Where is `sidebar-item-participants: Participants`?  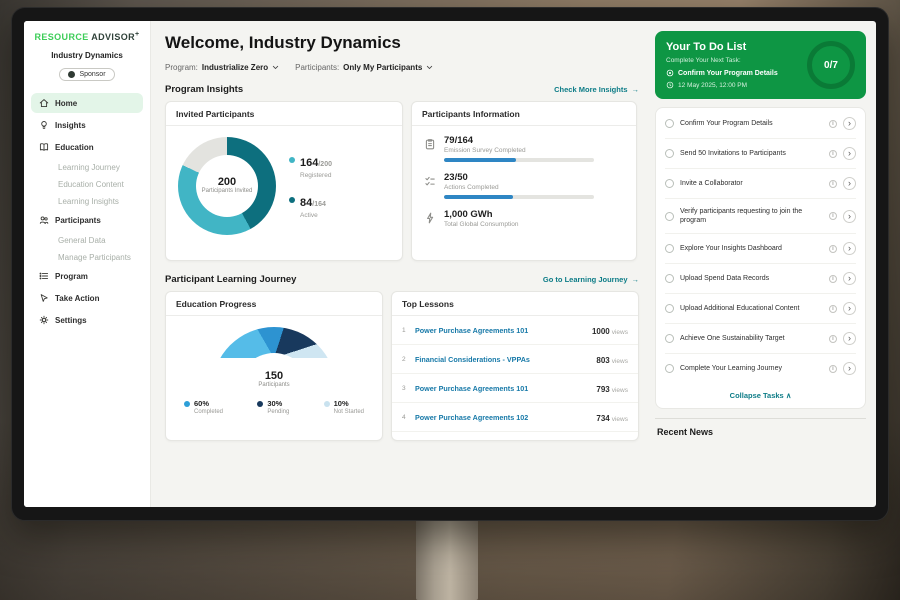
sidebar-item-participants: Participants is located at coordinates (87, 220).